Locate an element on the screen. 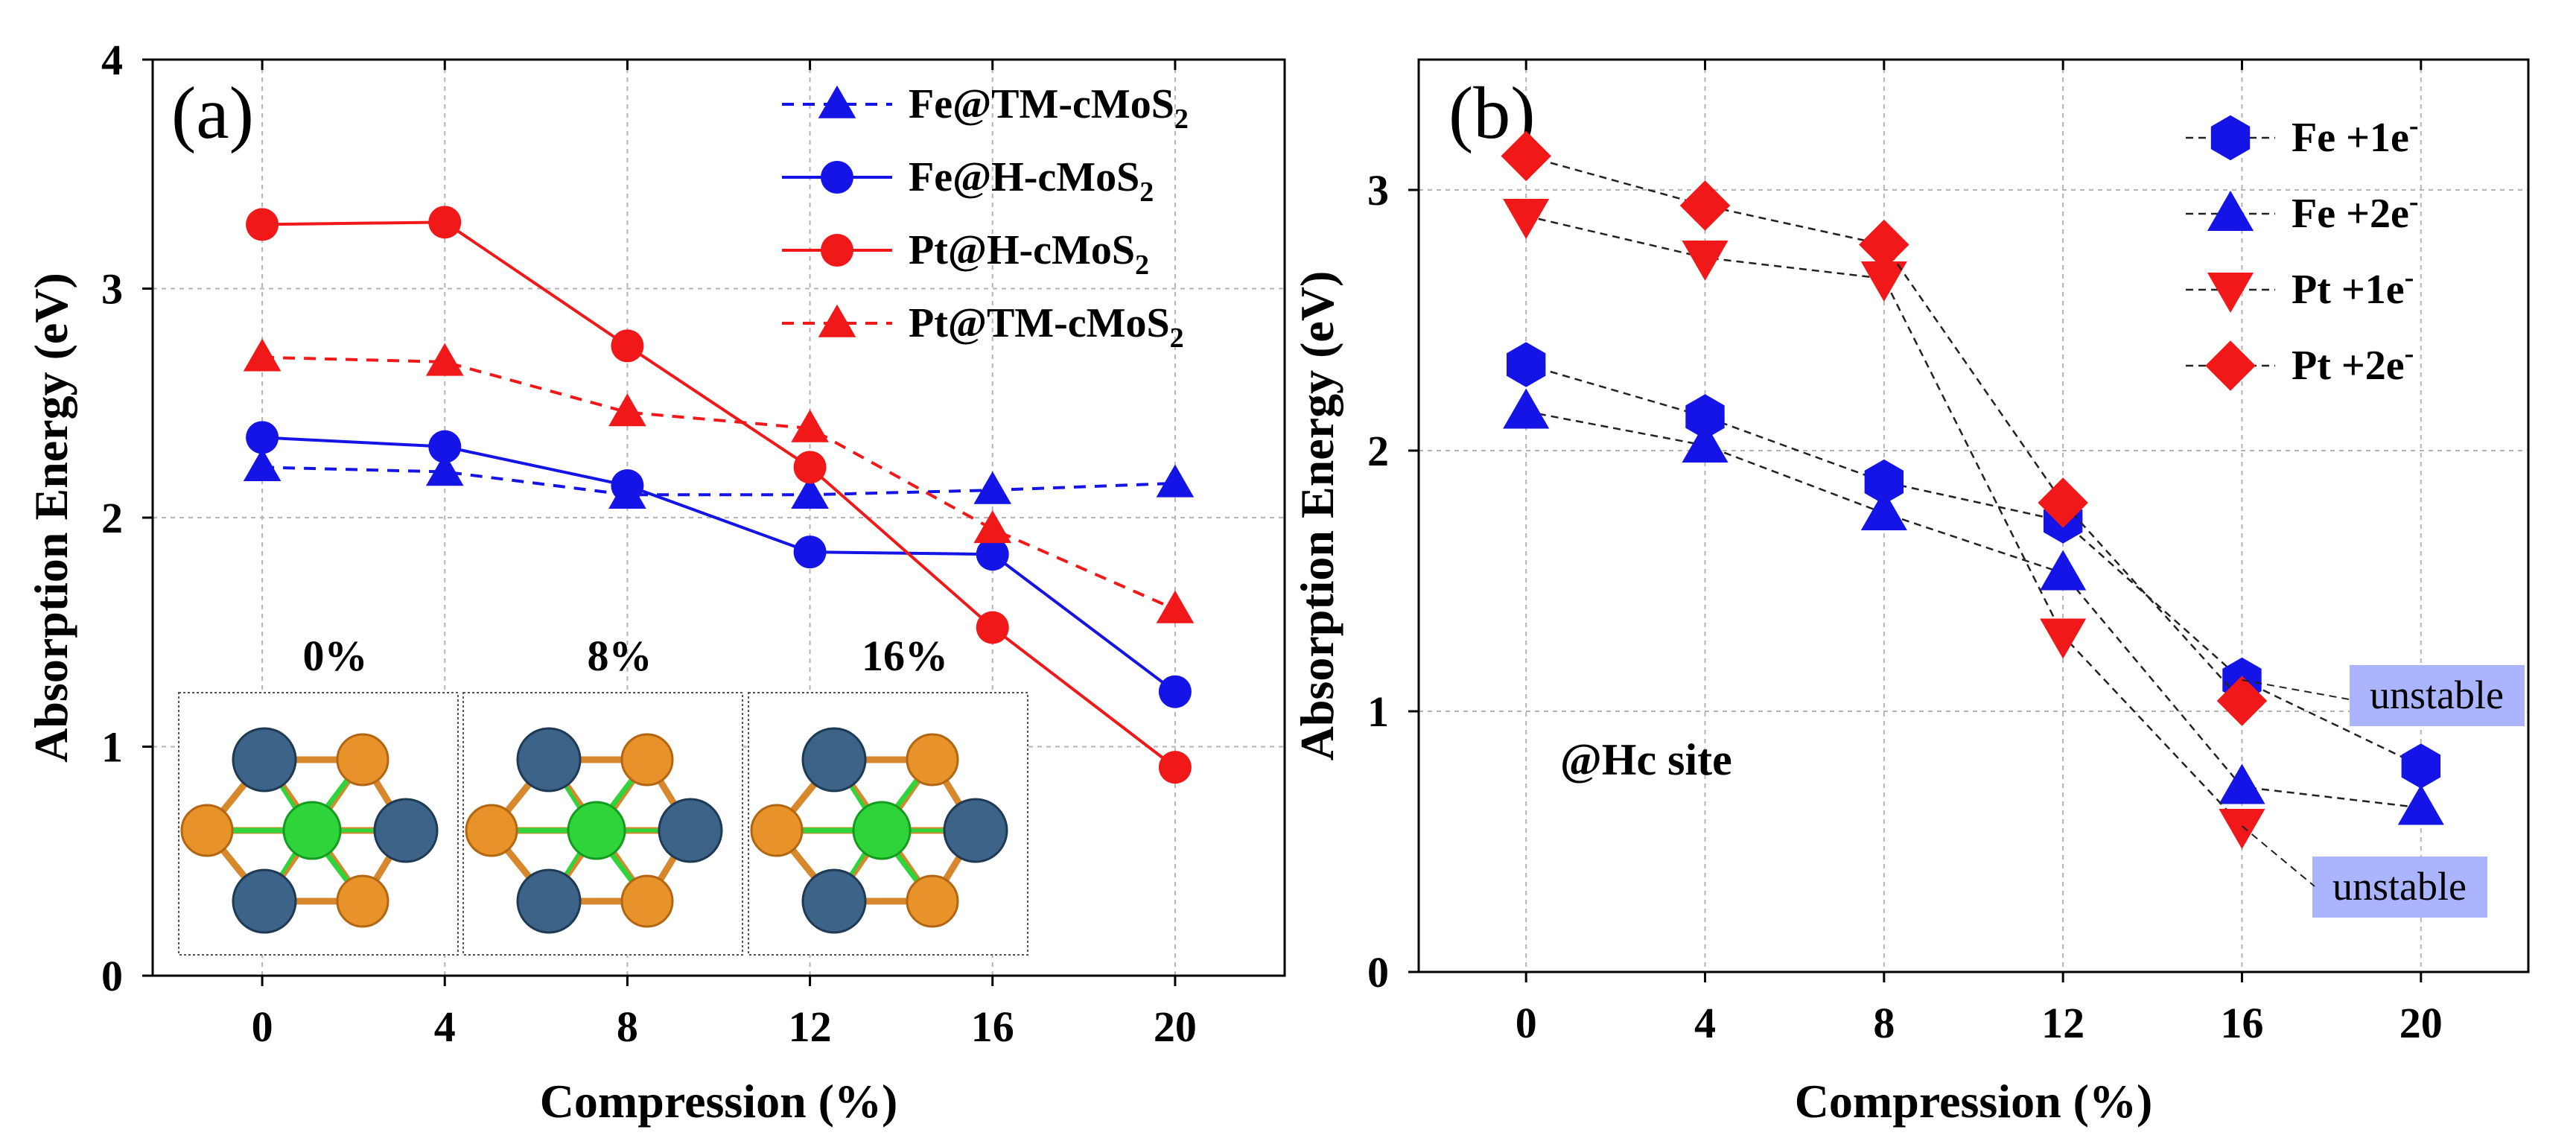 The width and height of the screenshot is (2576, 1147). x-axis-title: Compression (%) is located at coordinates (1974, 1101).